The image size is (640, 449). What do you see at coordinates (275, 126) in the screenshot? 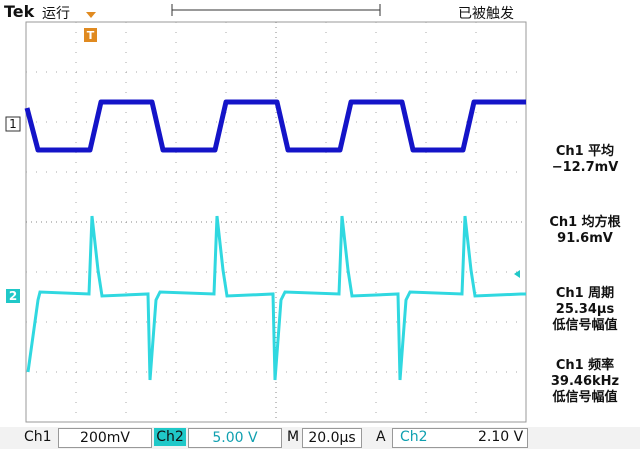
I see `ch1-waveform` at bounding box center [275, 126].